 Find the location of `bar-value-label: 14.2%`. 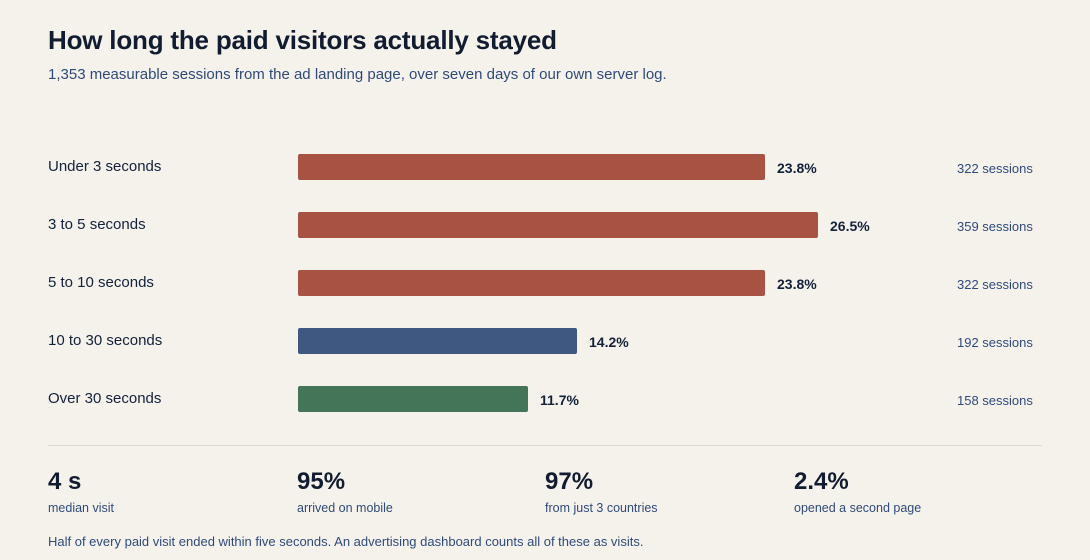

bar-value-label: 14.2% is located at coordinates (609, 342).